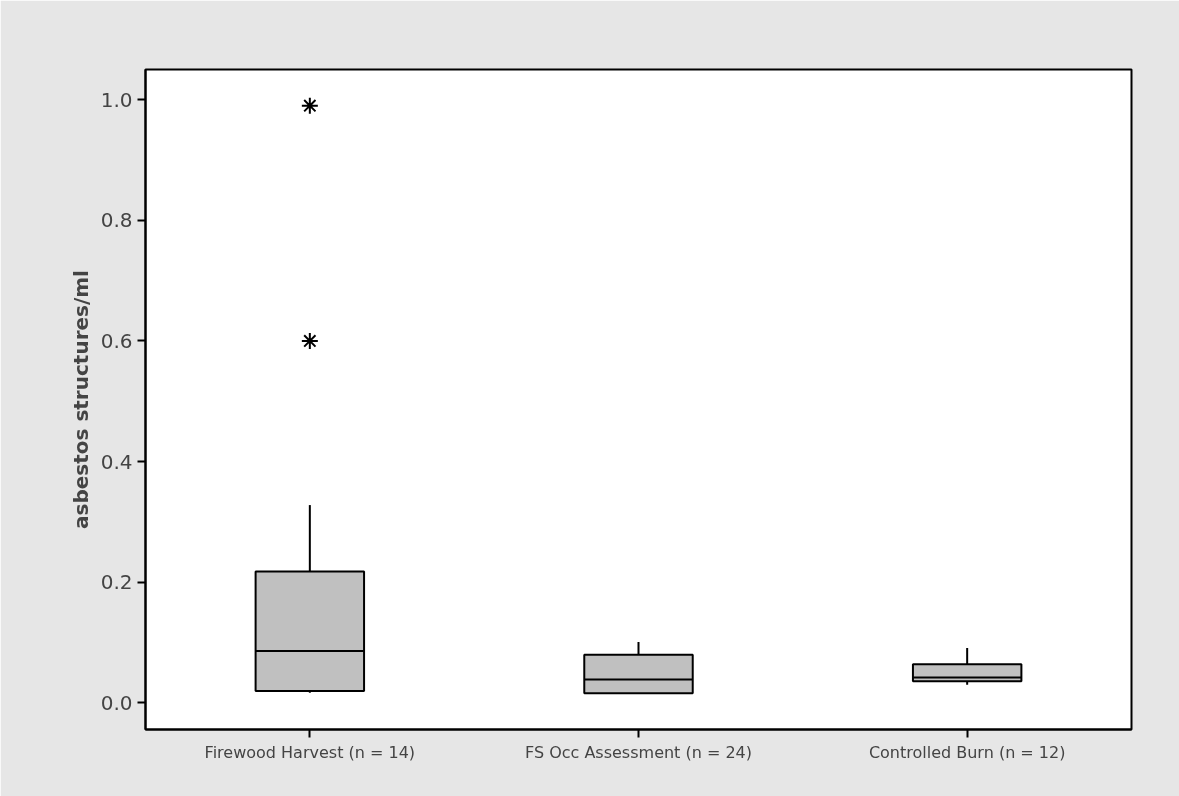 Image resolution: width=1179 pixels, height=796 pixels. Describe the element at coordinates (116, 702) in the screenshot. I see `y-tick-label: 0.0` at that location.